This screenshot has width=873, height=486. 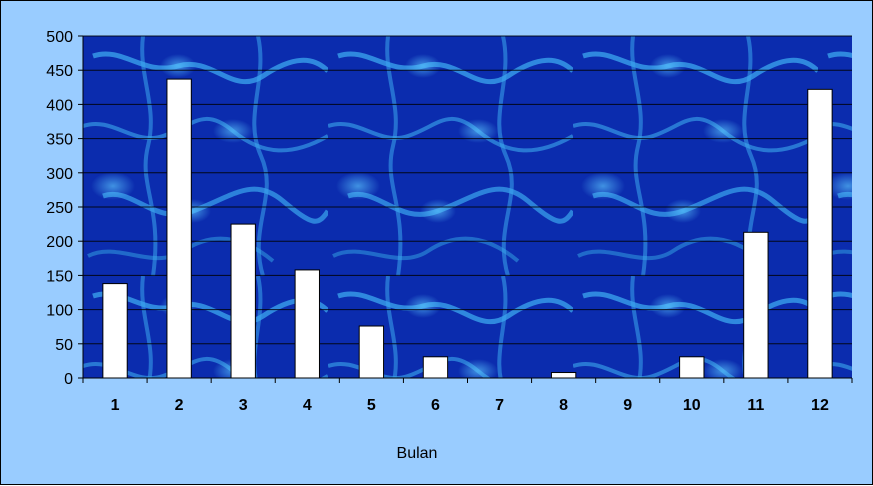 What do you see at coordinates (499, 405) in the screenshot?
I see `x-tick-label: 7` at bounding box center [499, 405].